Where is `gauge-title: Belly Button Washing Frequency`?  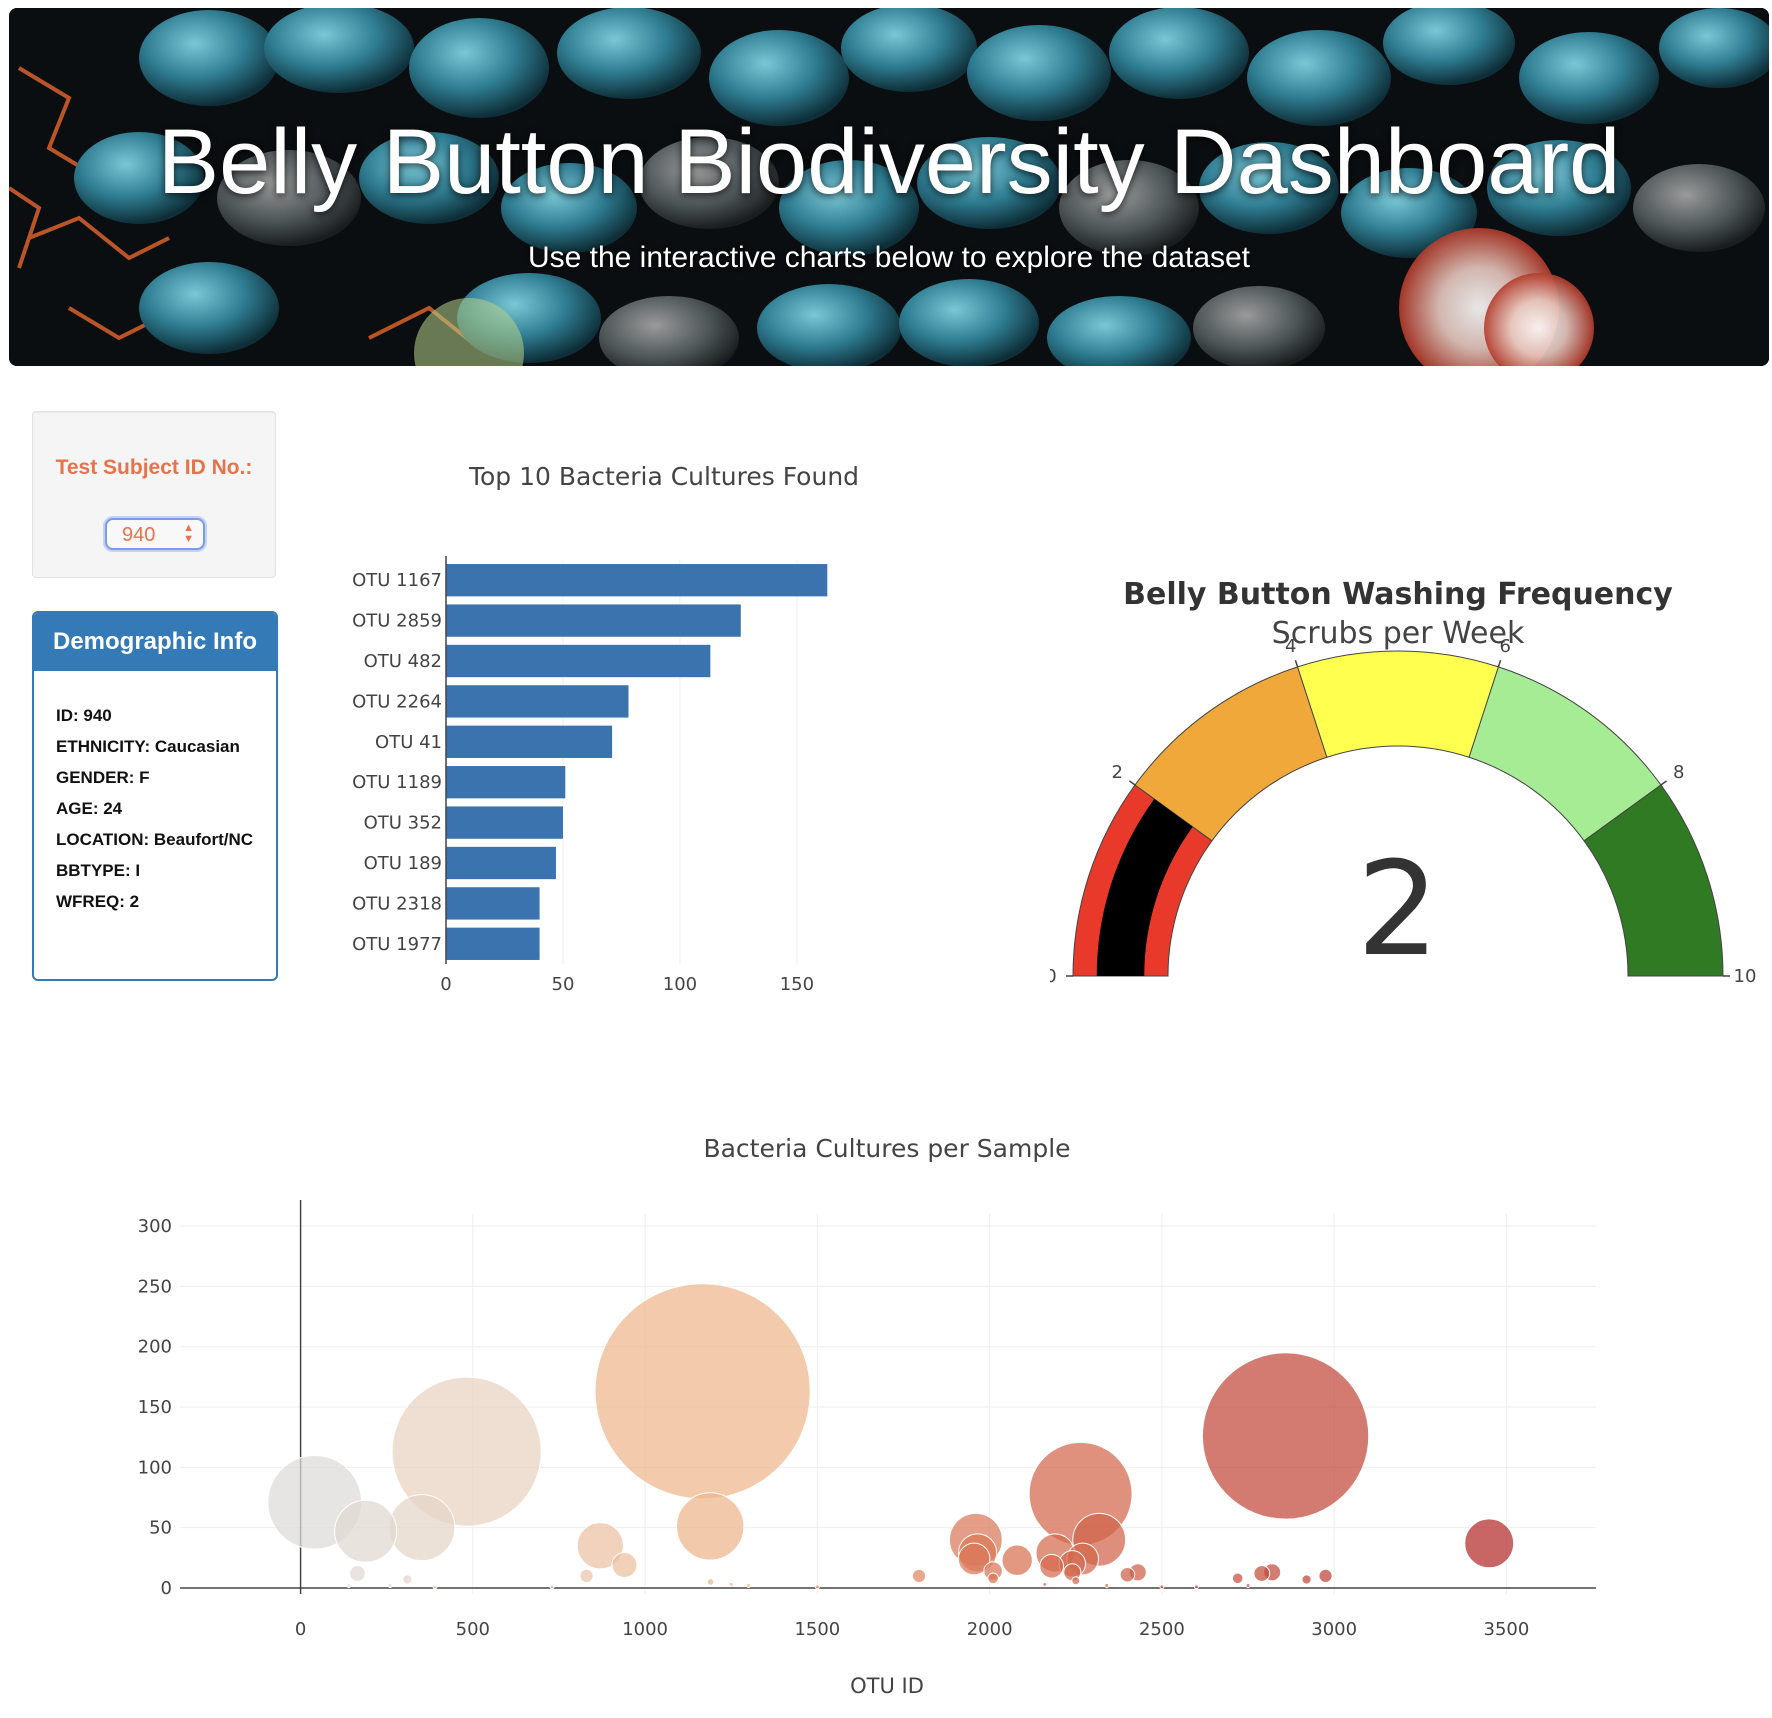
gauge-title: Belly Button Washing Frequency is located at coordinates (1398, 594).